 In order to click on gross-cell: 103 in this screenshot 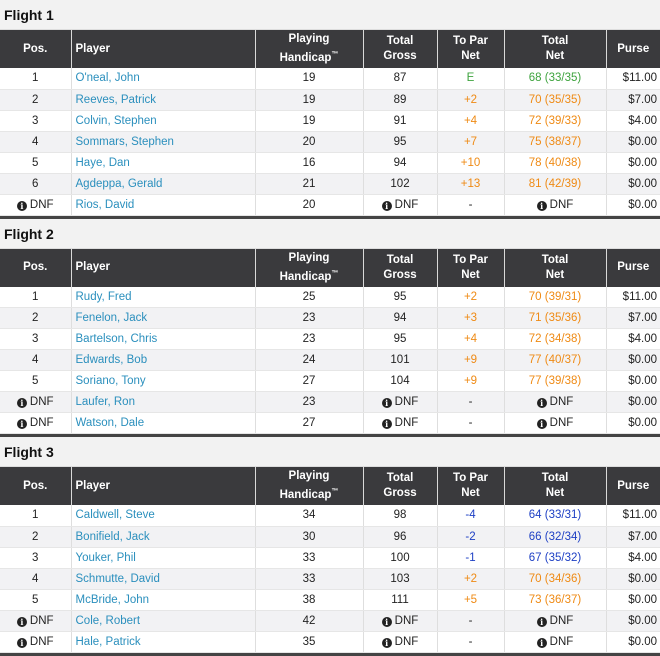, I will do `click(400, 579)`.